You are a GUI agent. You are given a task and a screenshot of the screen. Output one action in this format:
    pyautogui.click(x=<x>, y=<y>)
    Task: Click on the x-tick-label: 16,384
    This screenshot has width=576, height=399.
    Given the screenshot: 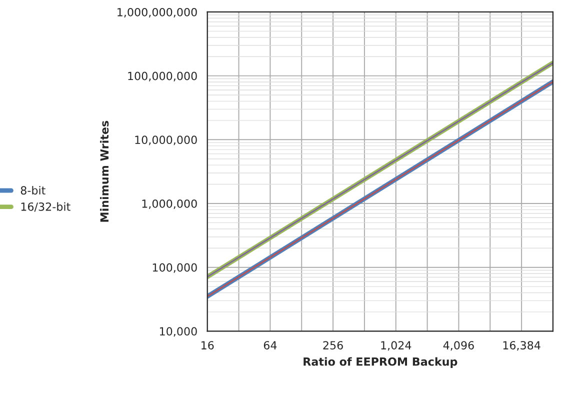 What is the action you would take?
    pyautogui.click(x=521, y=346)
    